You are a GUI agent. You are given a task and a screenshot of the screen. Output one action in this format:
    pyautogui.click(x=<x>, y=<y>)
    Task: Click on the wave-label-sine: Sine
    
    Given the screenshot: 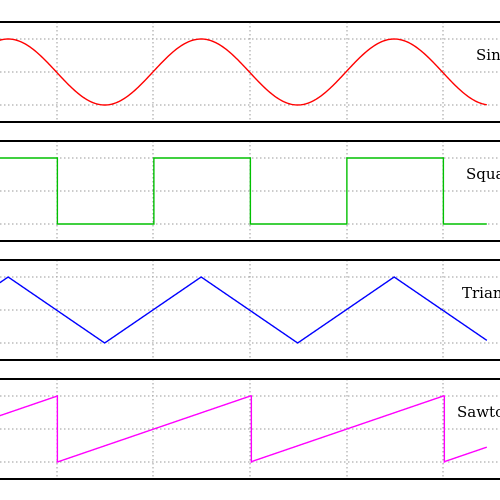 What is the action you would take?
    pyautogui.click(x=488, y=55)
    